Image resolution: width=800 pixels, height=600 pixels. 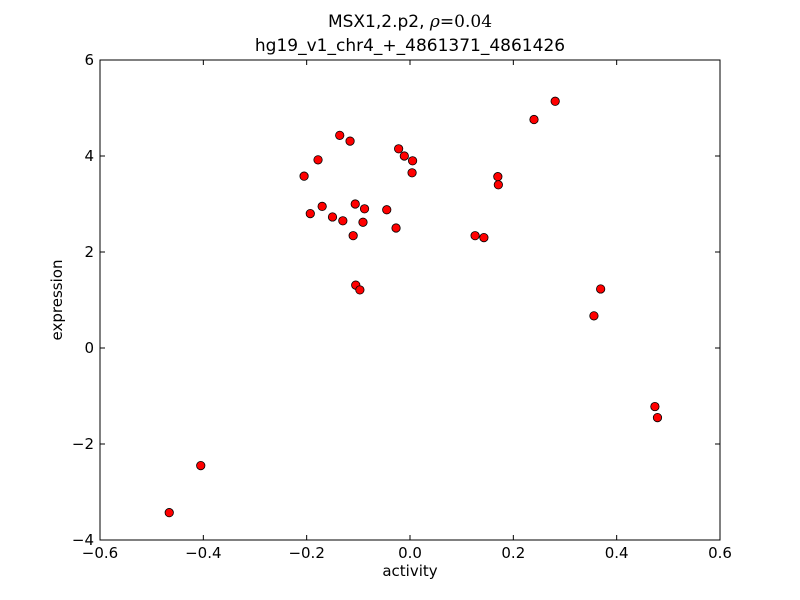 I want to click on x-tick-label: −0.2, so click(x=306, y=553).